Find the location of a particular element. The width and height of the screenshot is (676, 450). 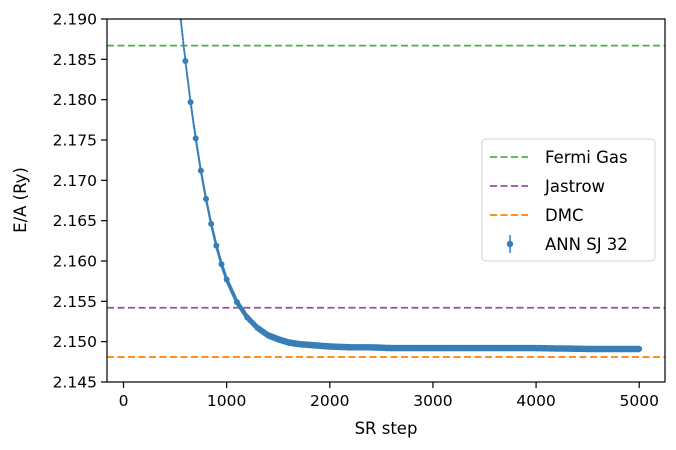

legend-label-dmc: DMC is located at coordinates (564, 215).